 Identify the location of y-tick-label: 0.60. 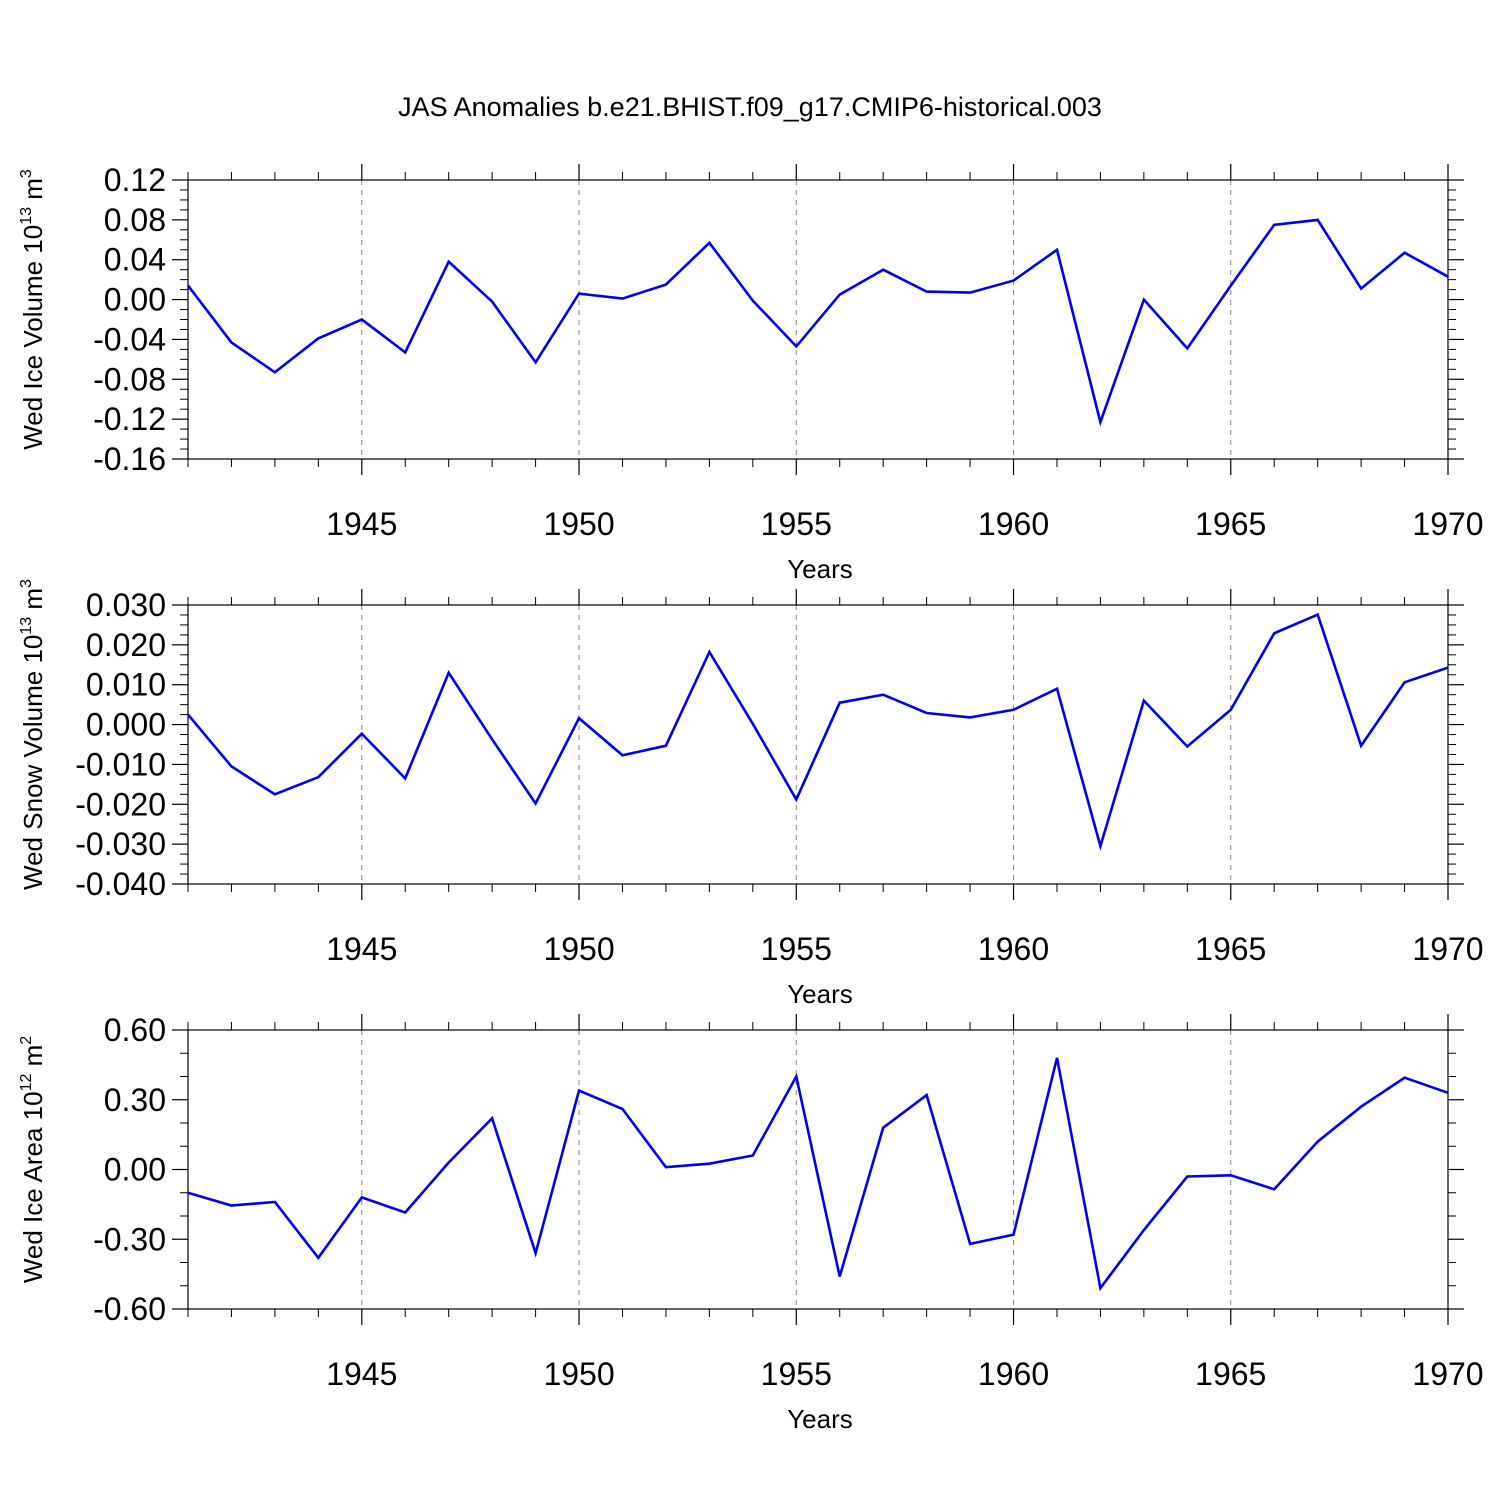
(135, 1030).